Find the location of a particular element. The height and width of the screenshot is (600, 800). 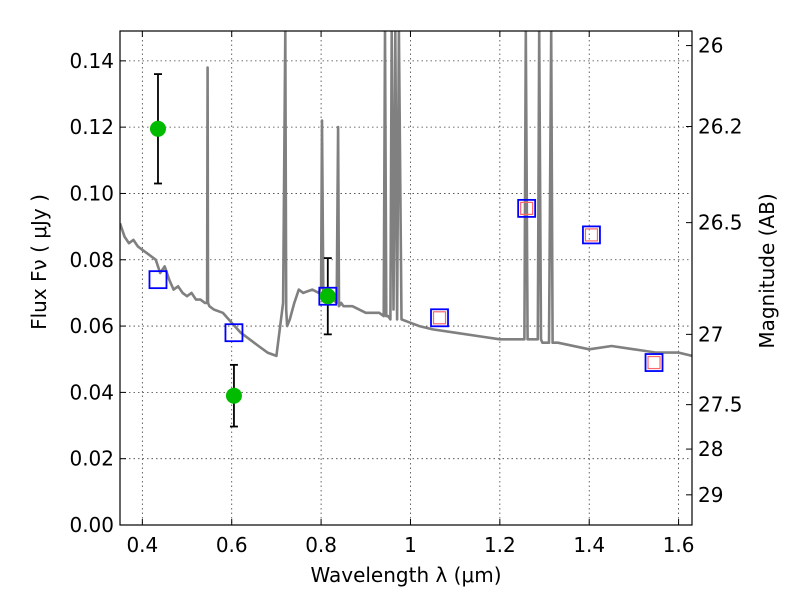

y2-tick-label: 29 is located at coordinates (710, 495).